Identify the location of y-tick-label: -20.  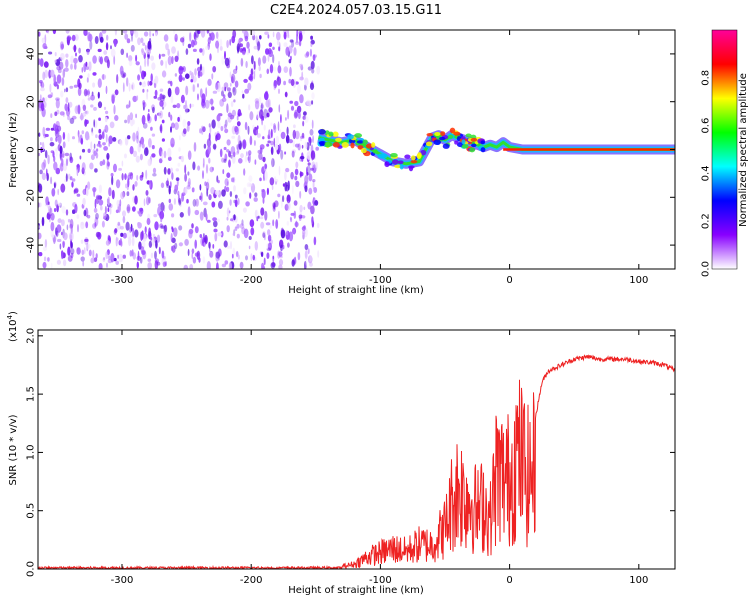
(31, 197).